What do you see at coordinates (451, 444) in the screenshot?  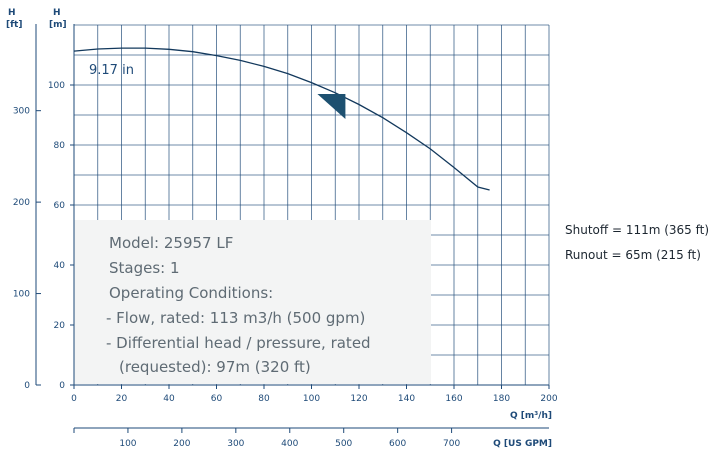 I see `gpm-tick-label: 700` at bounding box center [451, 444].